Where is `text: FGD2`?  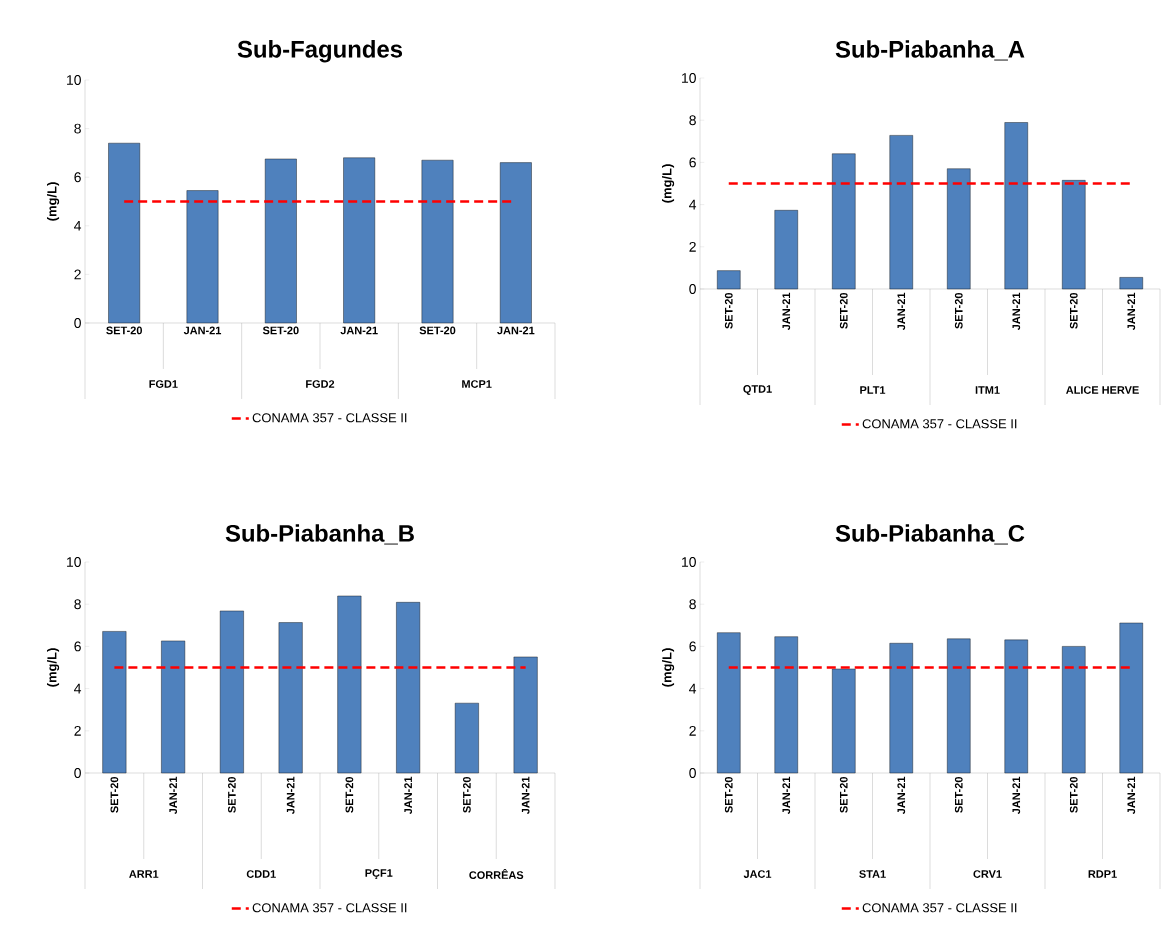
text: FGD2 is located at coordinates (320, 384).